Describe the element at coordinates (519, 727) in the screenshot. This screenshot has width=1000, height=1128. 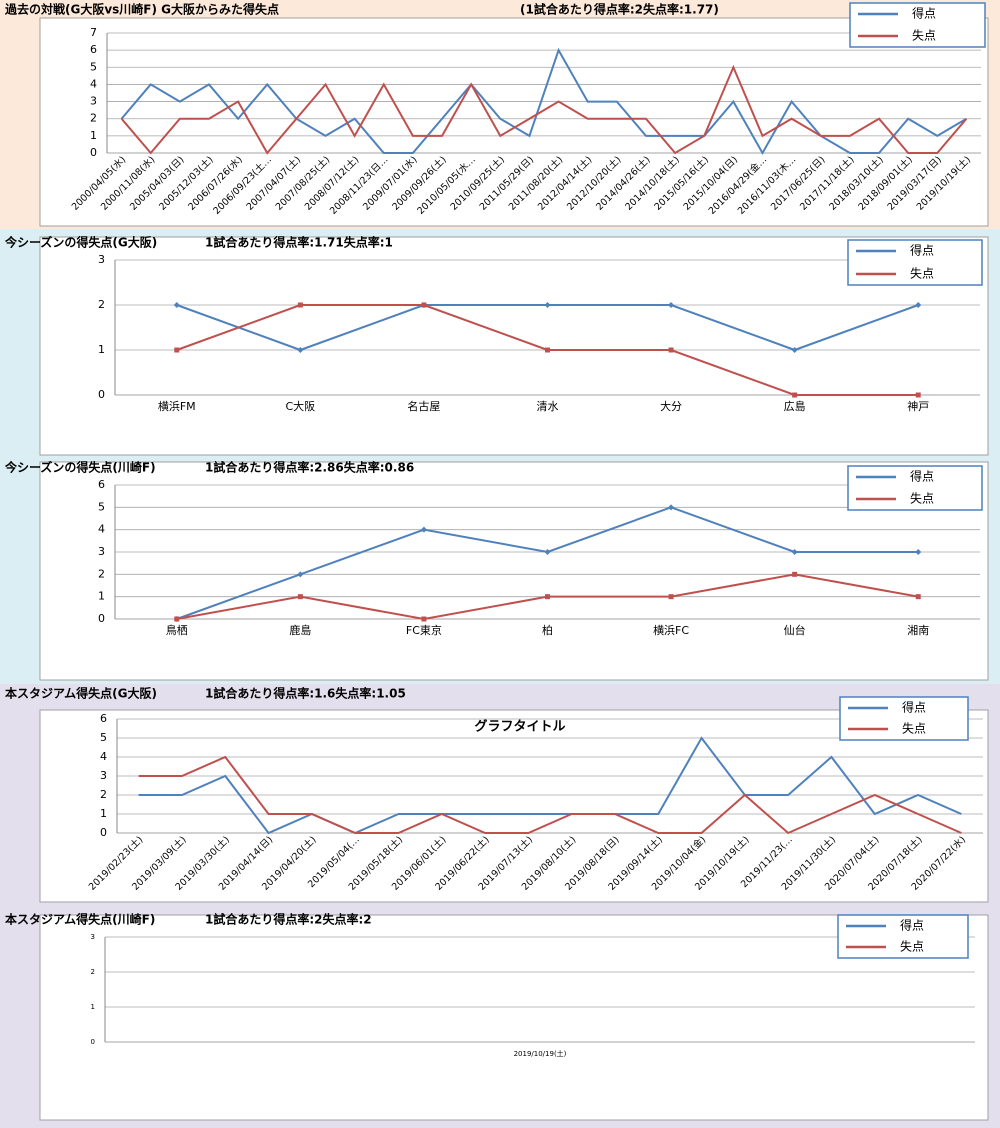
I see `chart-title: グラフタイトル` at that location.